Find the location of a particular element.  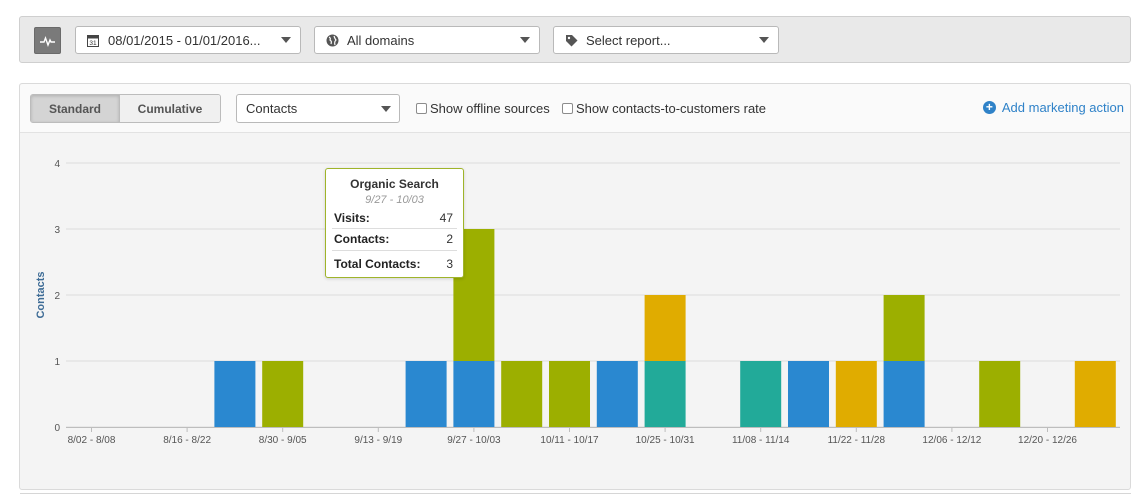

add-marketing-action-link: + Add marketing action is located at coordinates (1053, 107).